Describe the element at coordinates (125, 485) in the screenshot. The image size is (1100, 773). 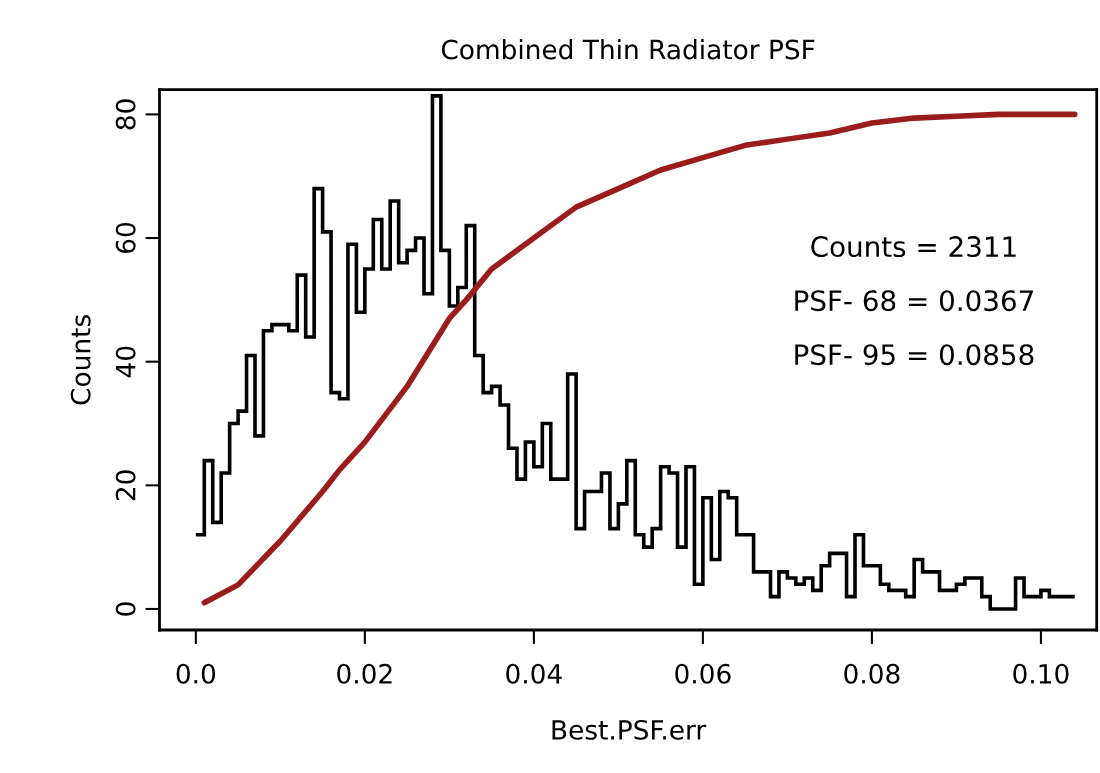
I see `y-tick-label: 20` at that location.